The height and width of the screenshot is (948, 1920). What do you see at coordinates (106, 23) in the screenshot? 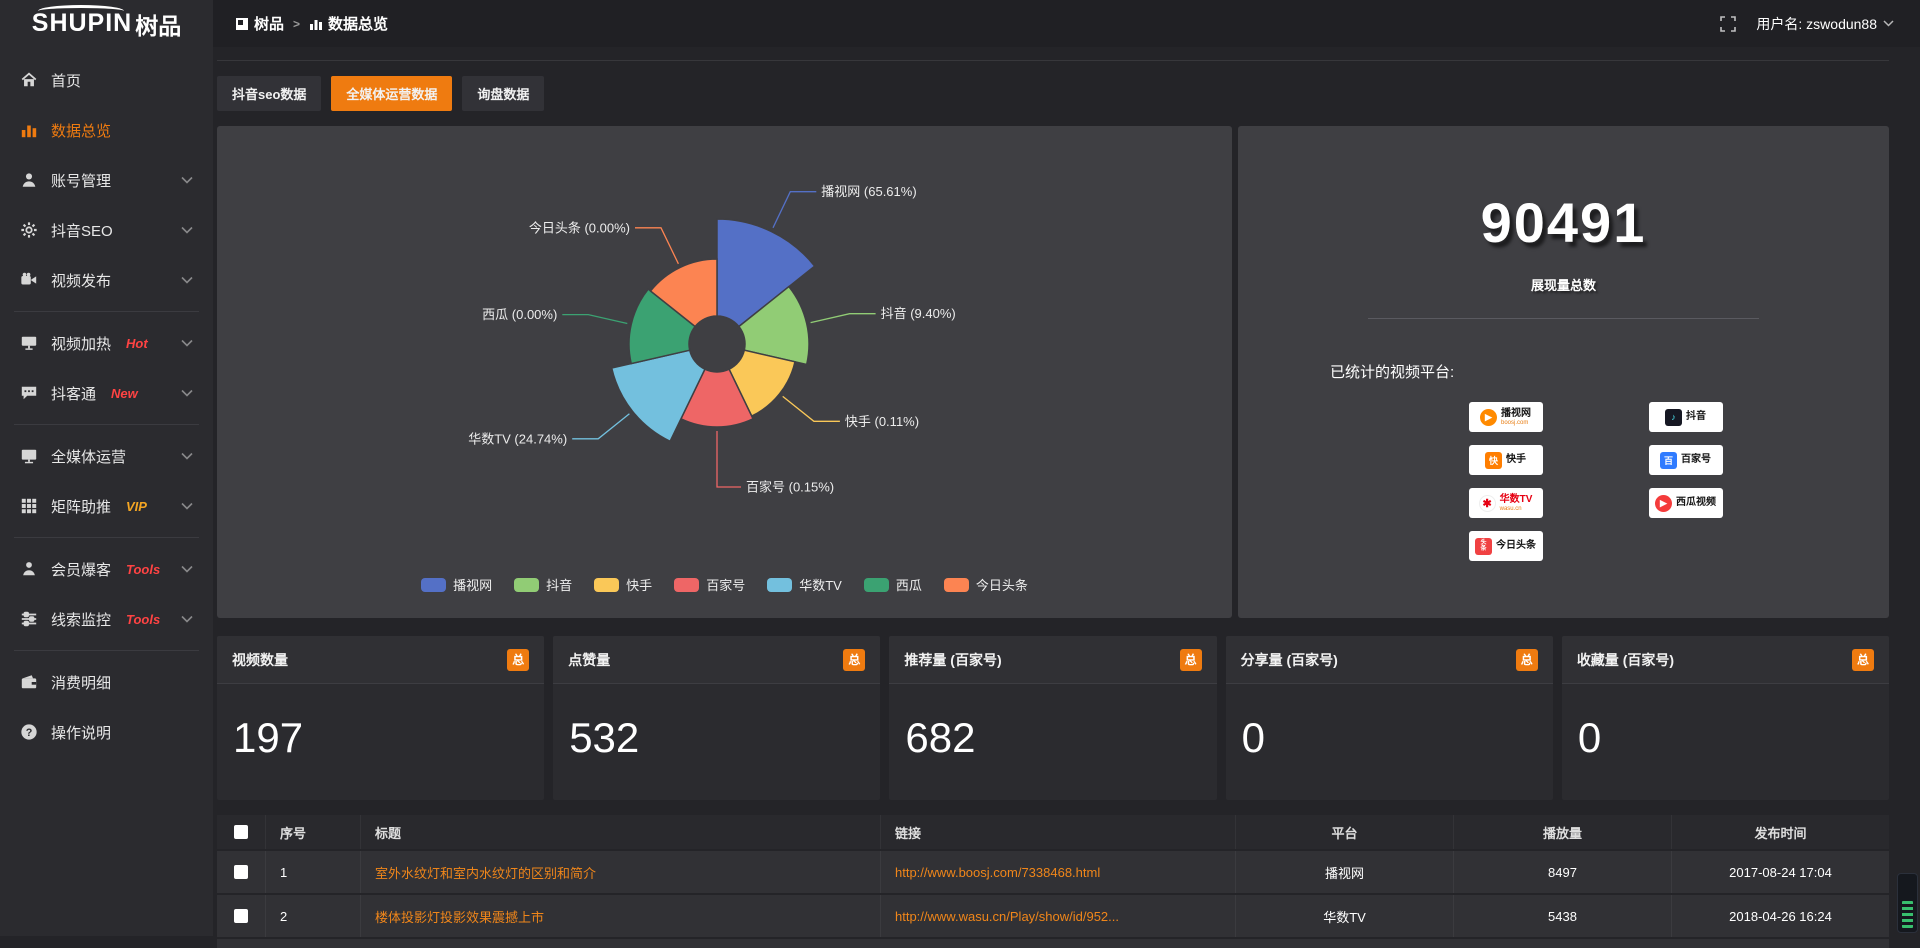
I see `app-logo: SHUPIN 树品` at bounding box center [106, 23].